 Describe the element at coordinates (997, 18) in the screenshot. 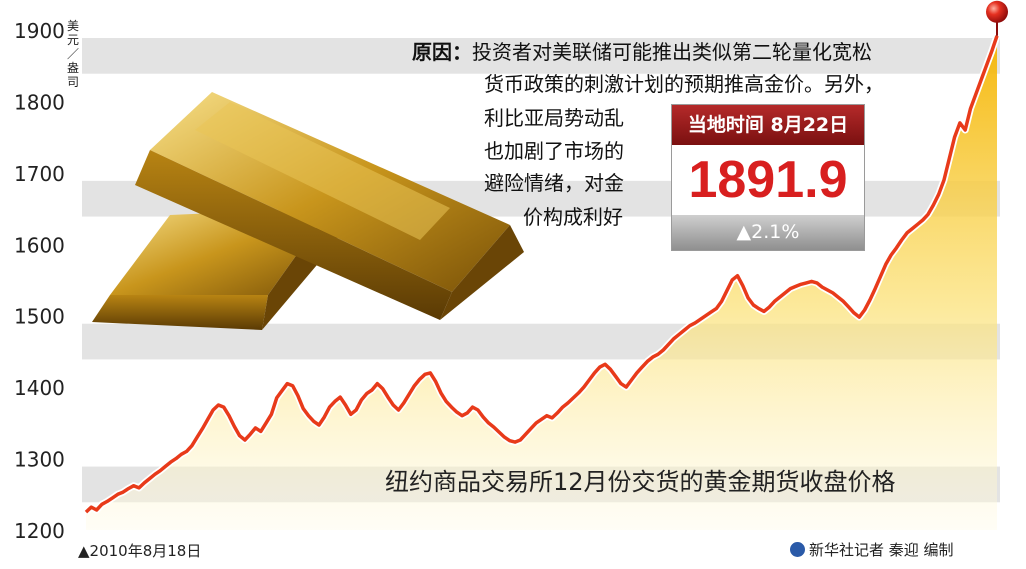

I see `red-ball-marker-icon` at that location.